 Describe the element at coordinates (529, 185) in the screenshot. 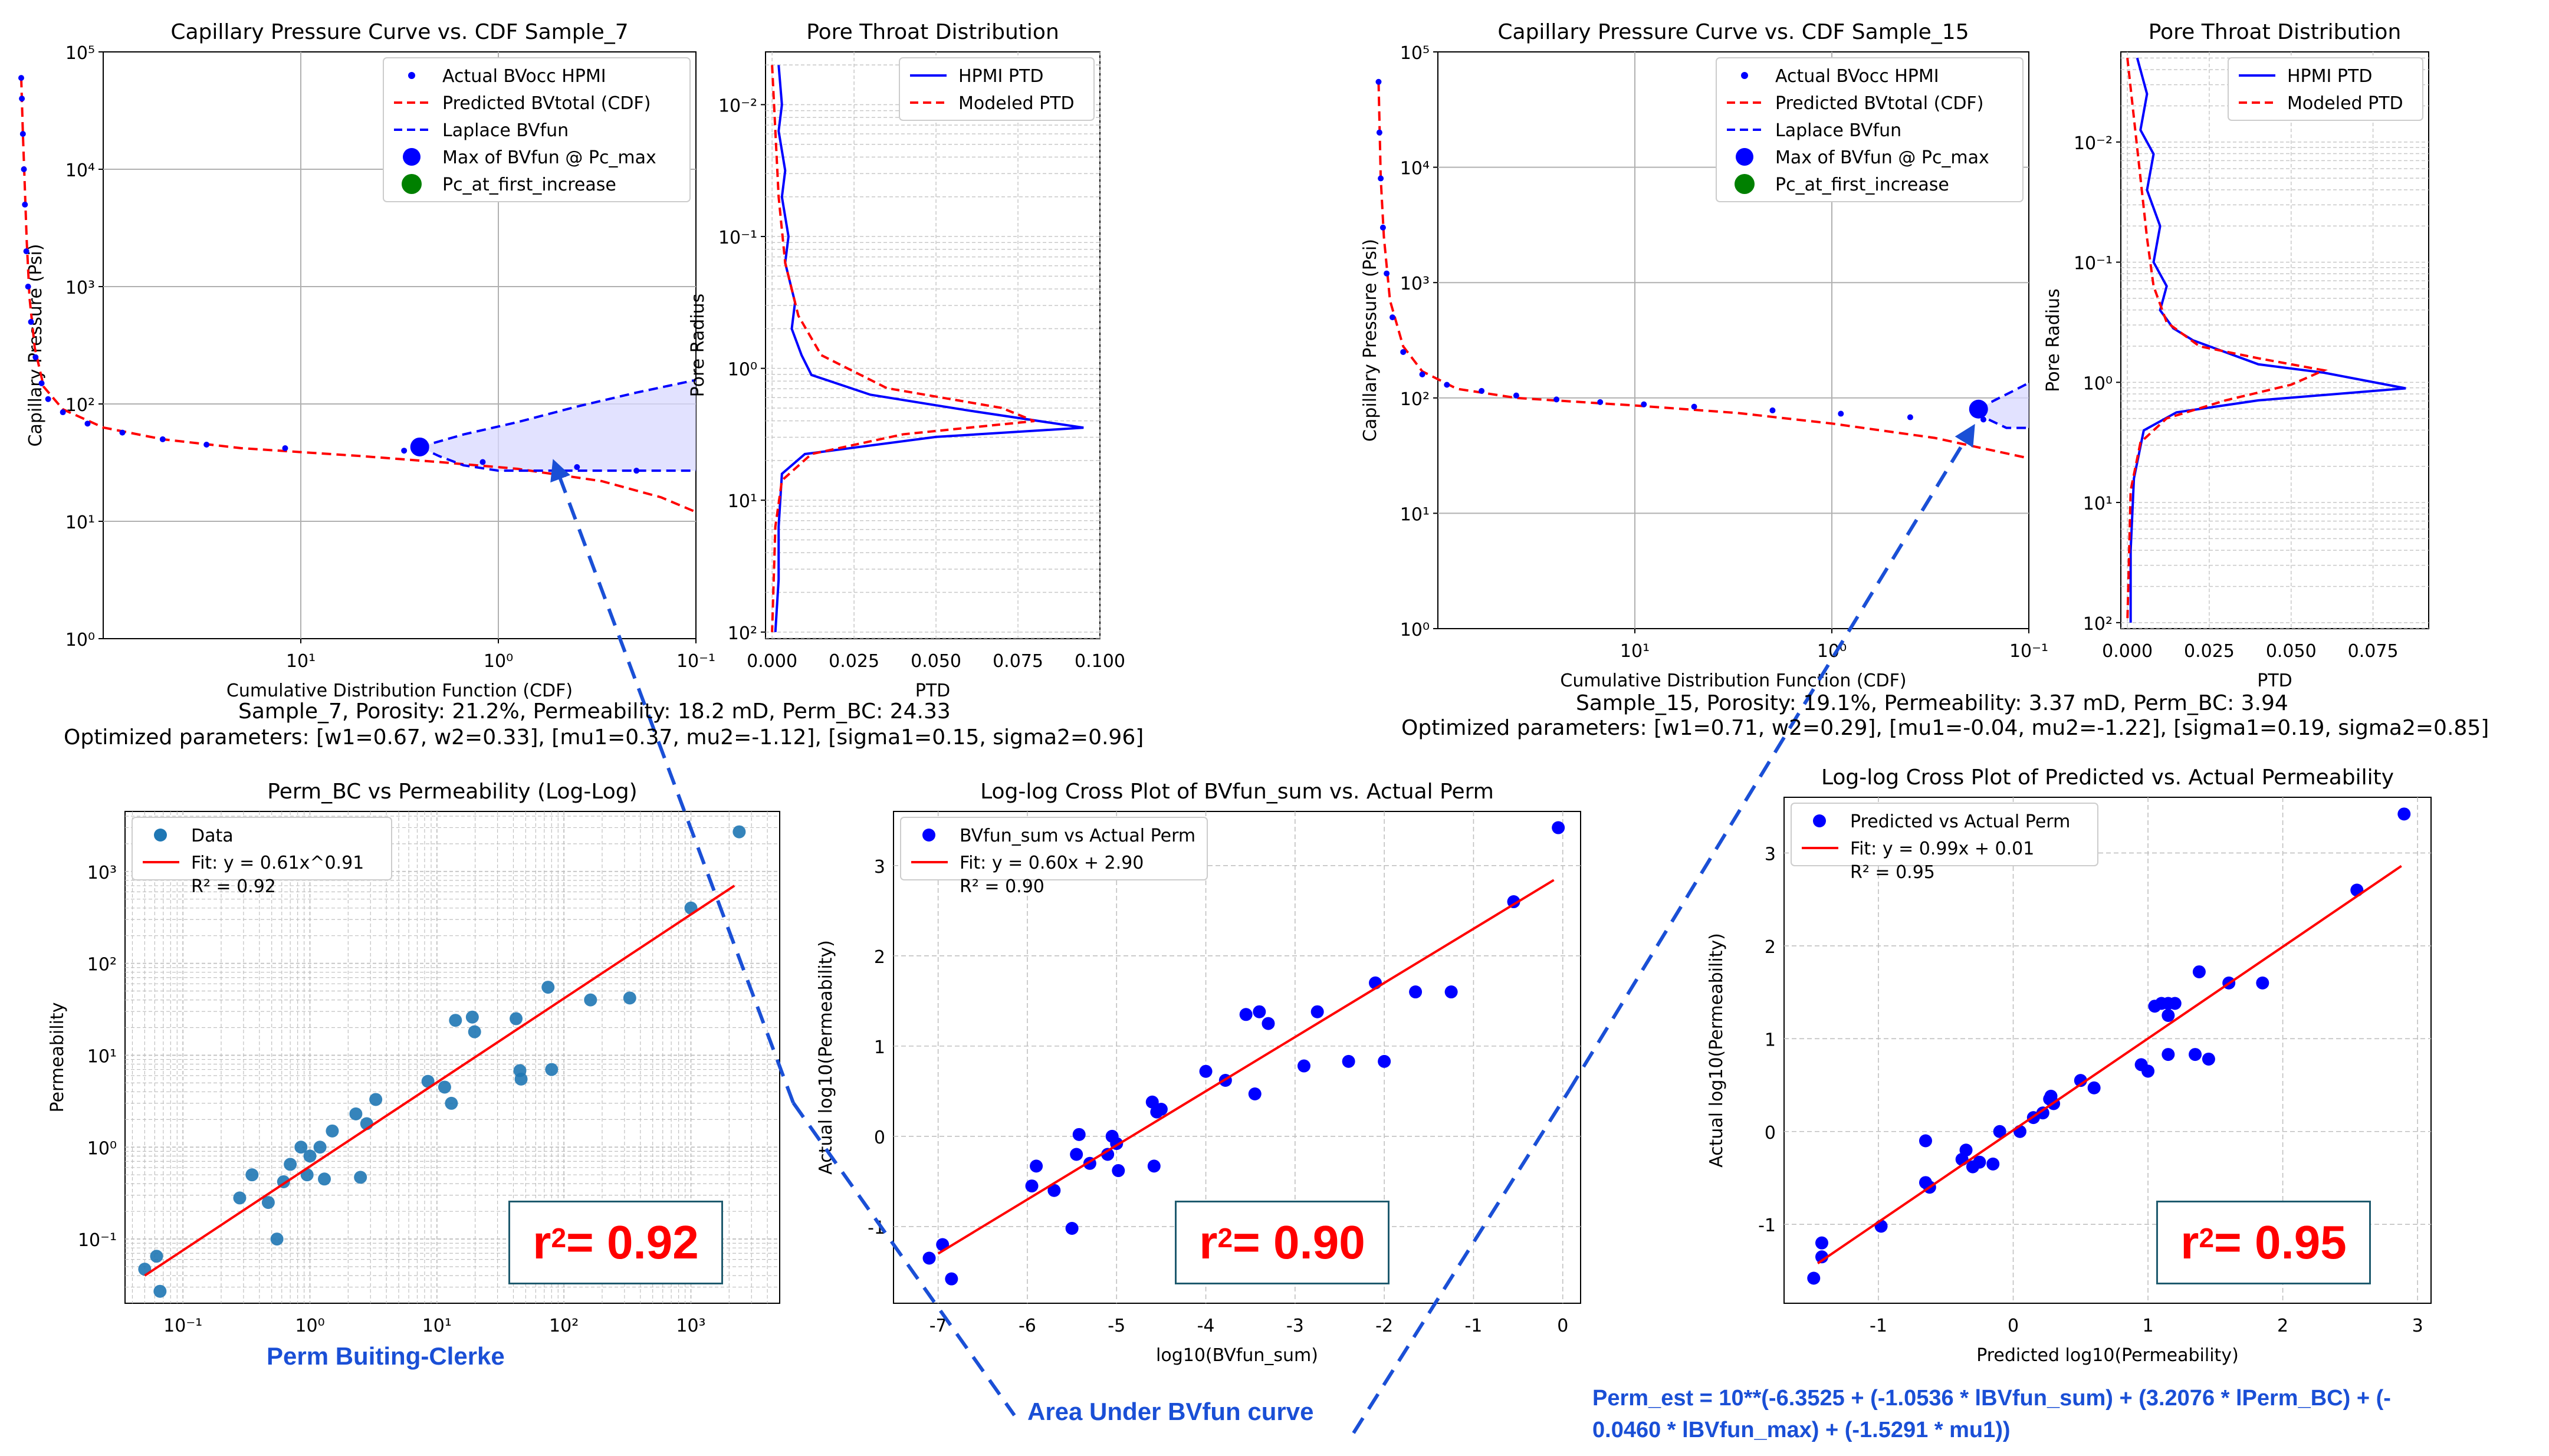

I see `cap-chart-sample7-legend-label: Pc_at_first_increase` at that location.